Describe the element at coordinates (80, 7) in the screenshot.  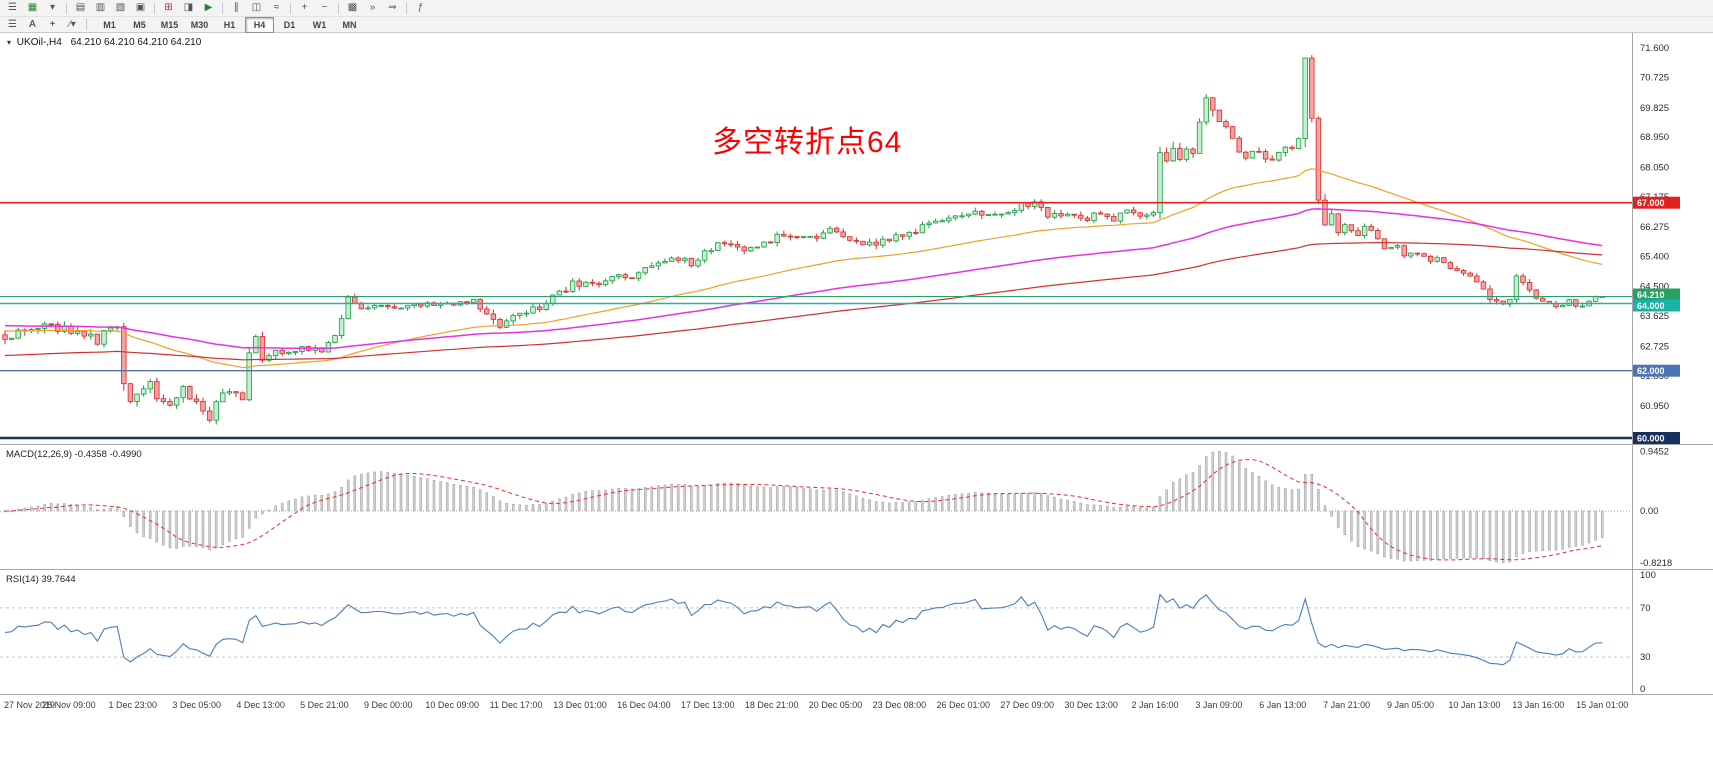
I see `market-watch-icon: ▤` at that location.